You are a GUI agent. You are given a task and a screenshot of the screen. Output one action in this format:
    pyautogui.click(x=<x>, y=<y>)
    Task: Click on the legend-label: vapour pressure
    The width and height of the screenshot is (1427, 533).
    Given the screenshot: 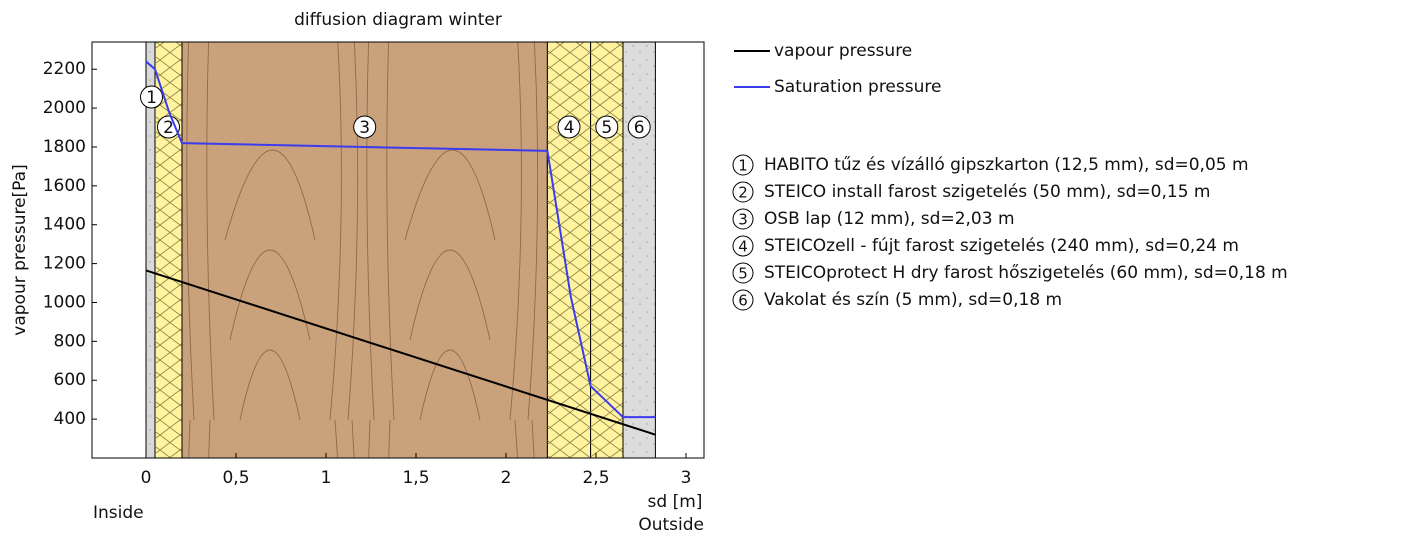 What is the action you would take?
    pyautogui.click(x=843, y=51)
    